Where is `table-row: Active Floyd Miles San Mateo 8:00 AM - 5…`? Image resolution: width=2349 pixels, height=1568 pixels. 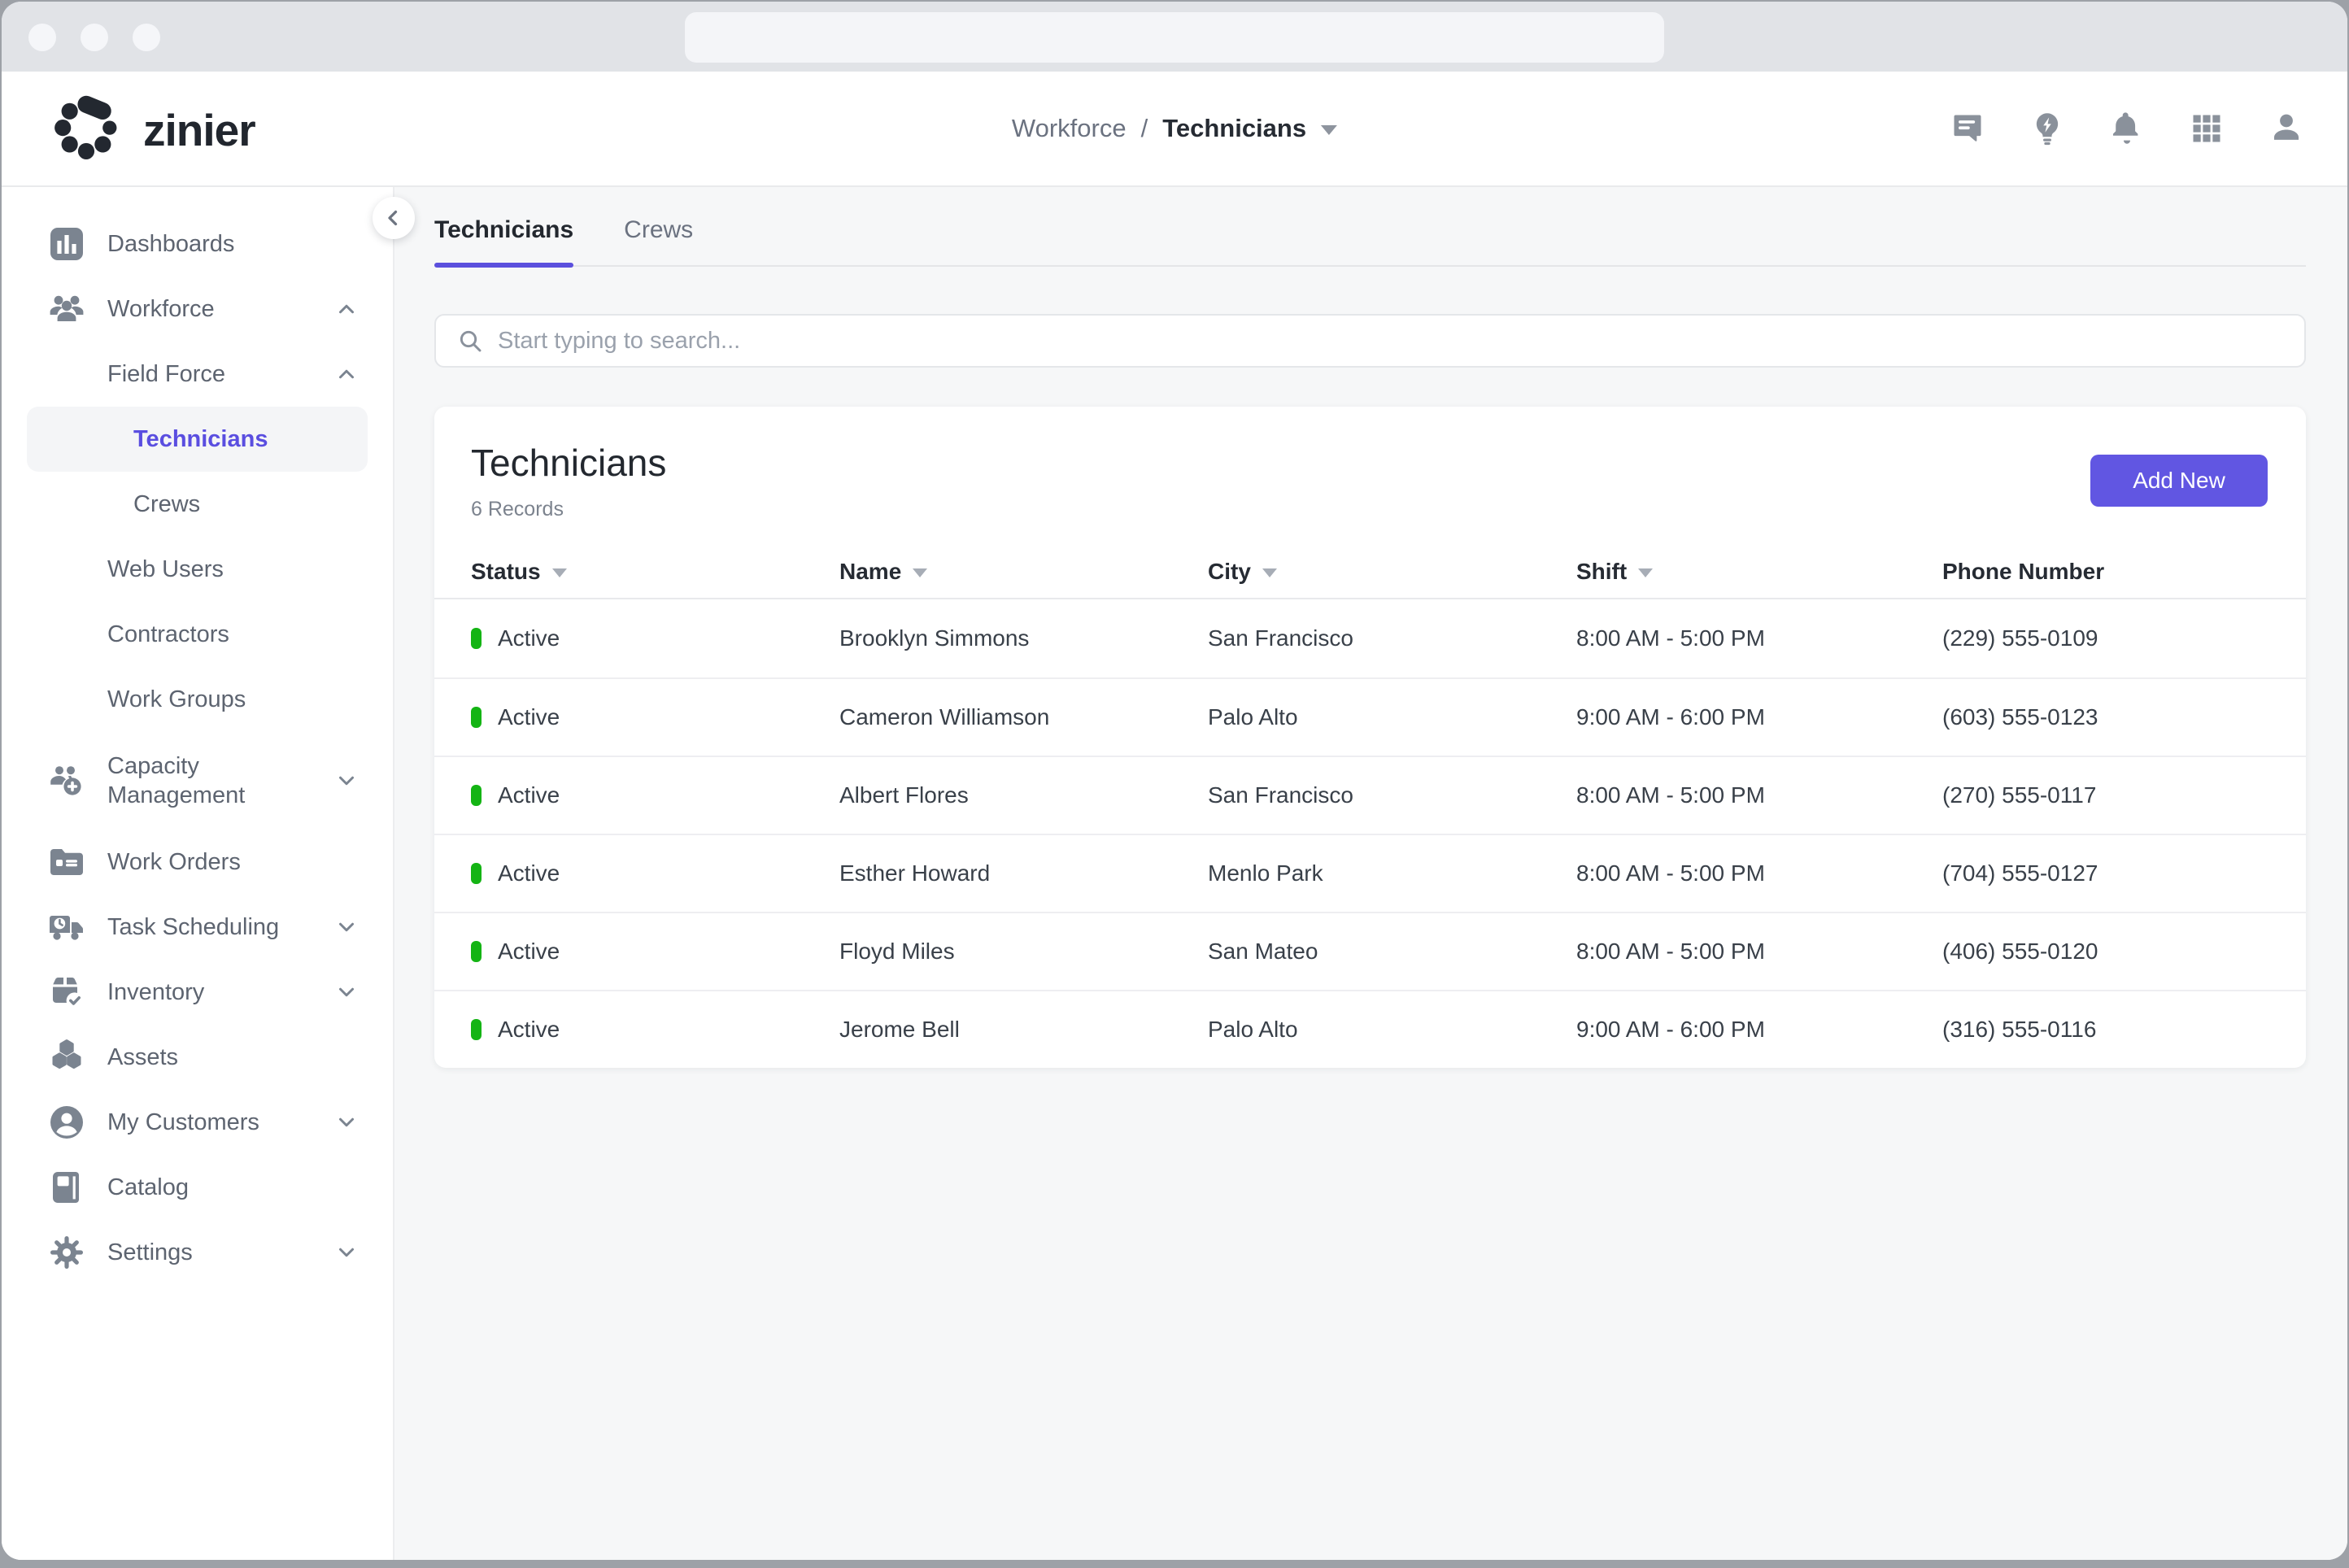 table-row: Active Floyd Miles San Mateo 8:00 AM - 5… is located at coordinates (1370, 951).